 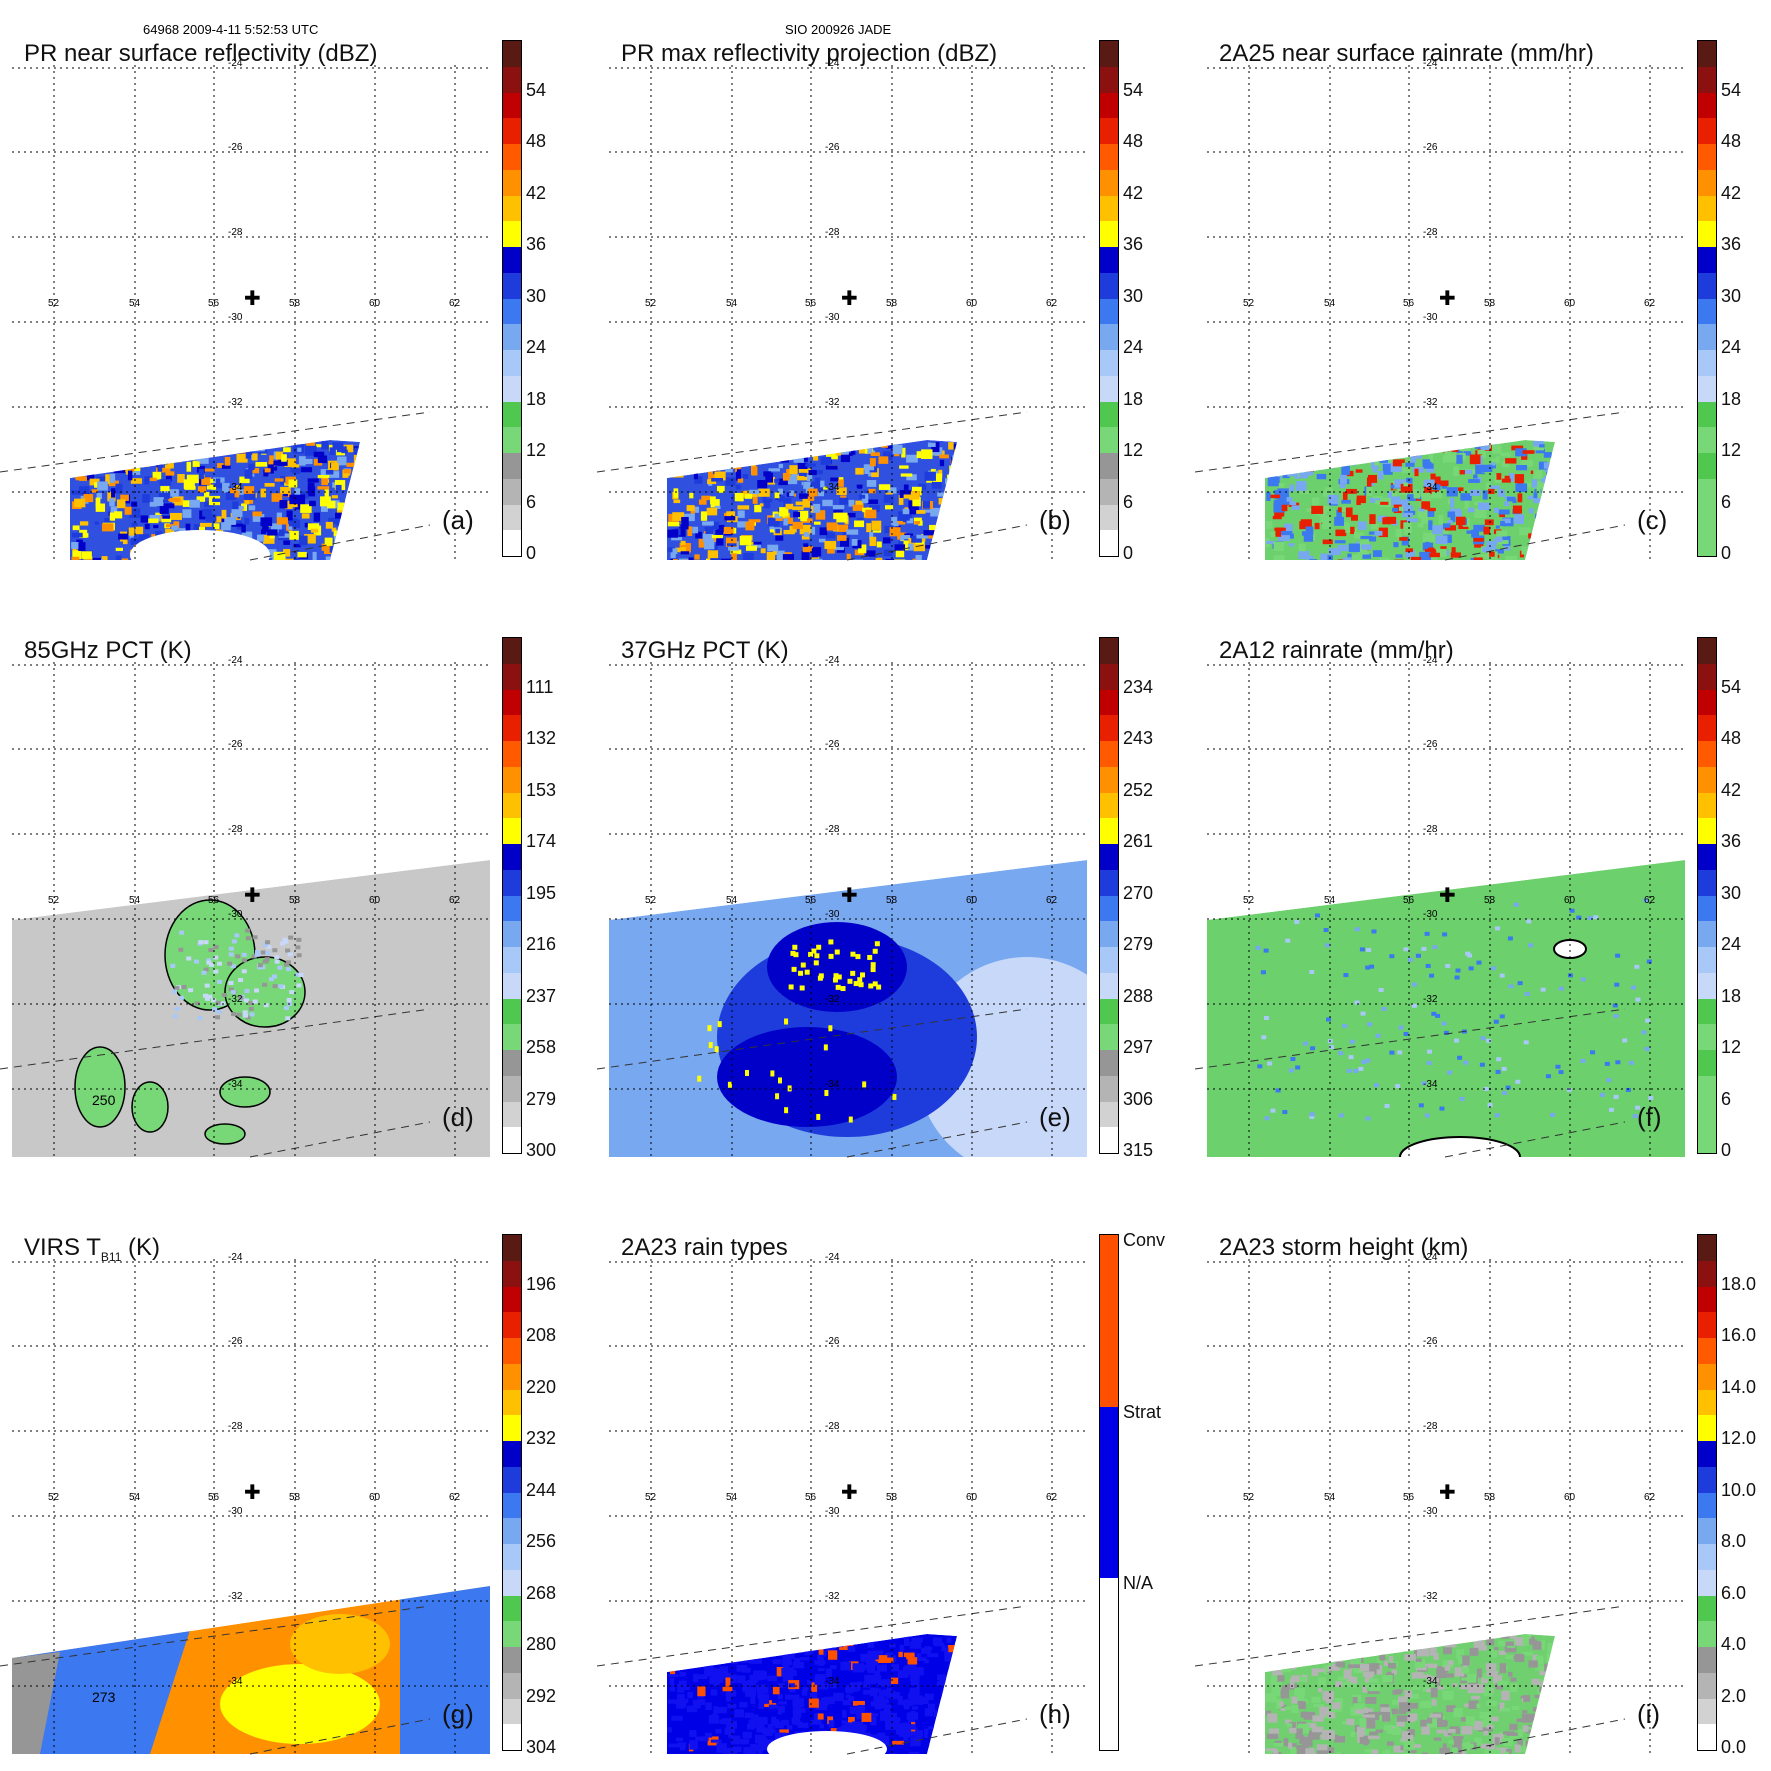 I want to click on colorbar-tick-label: 6, so click(x=1726, y=501).